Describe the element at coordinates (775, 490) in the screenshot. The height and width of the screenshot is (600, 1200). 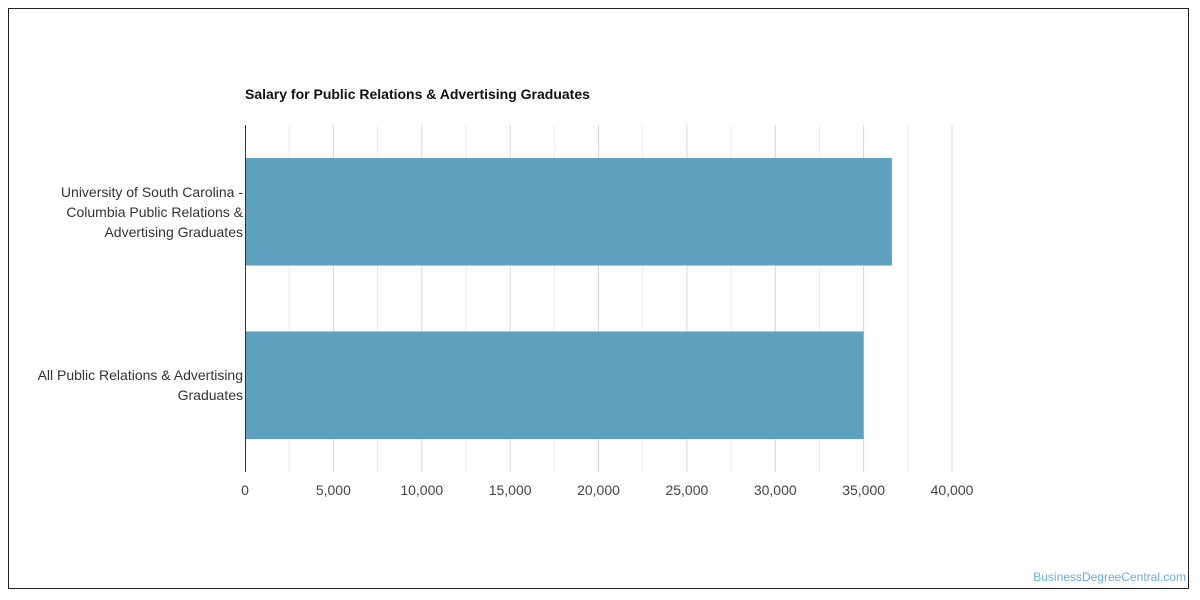
I see `x-tick-label: 30,000` at that location.